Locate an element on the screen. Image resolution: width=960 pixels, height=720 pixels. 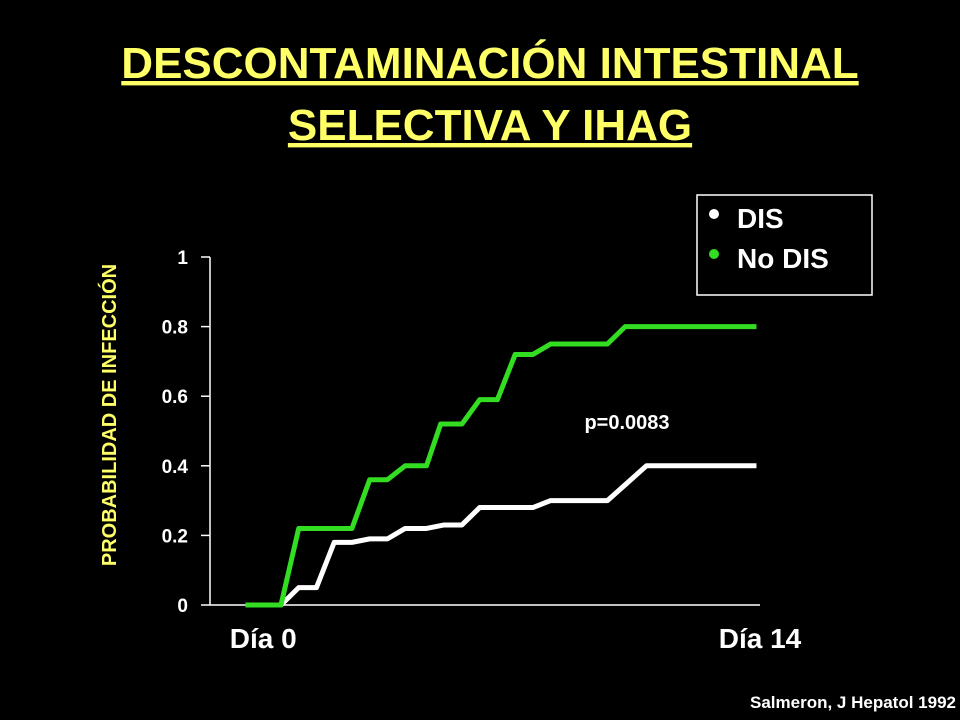
y-tick-label: 1 is located at coordinates (182, 258).